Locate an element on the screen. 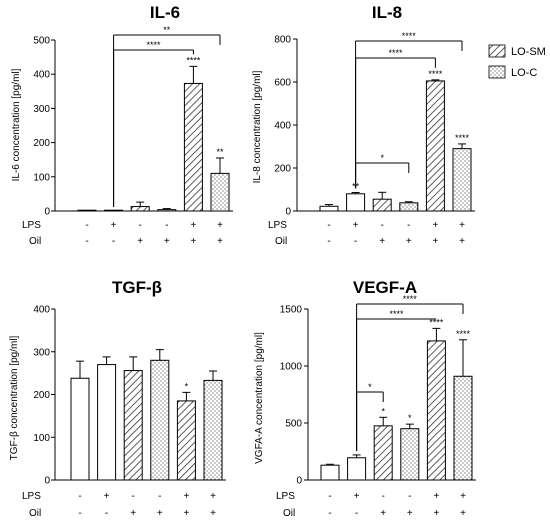 The height and width of the screenshot is (526, 550). legend-swatch-dots is located at coordinates (497, 72).